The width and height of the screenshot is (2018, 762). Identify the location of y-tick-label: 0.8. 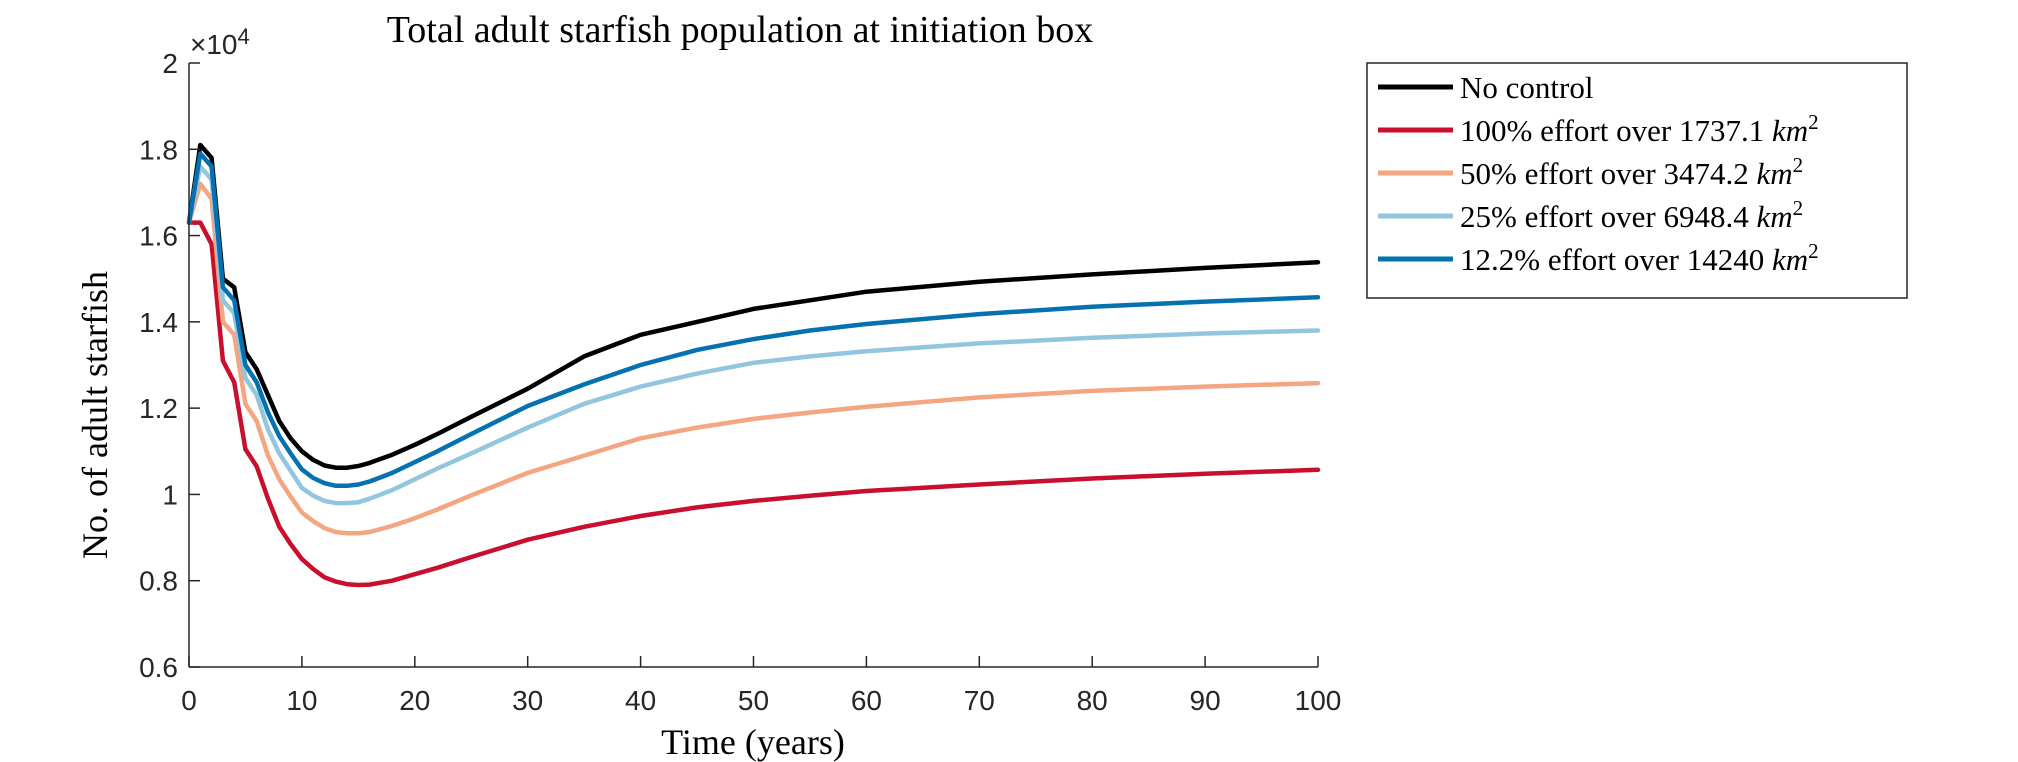
(158, 581).